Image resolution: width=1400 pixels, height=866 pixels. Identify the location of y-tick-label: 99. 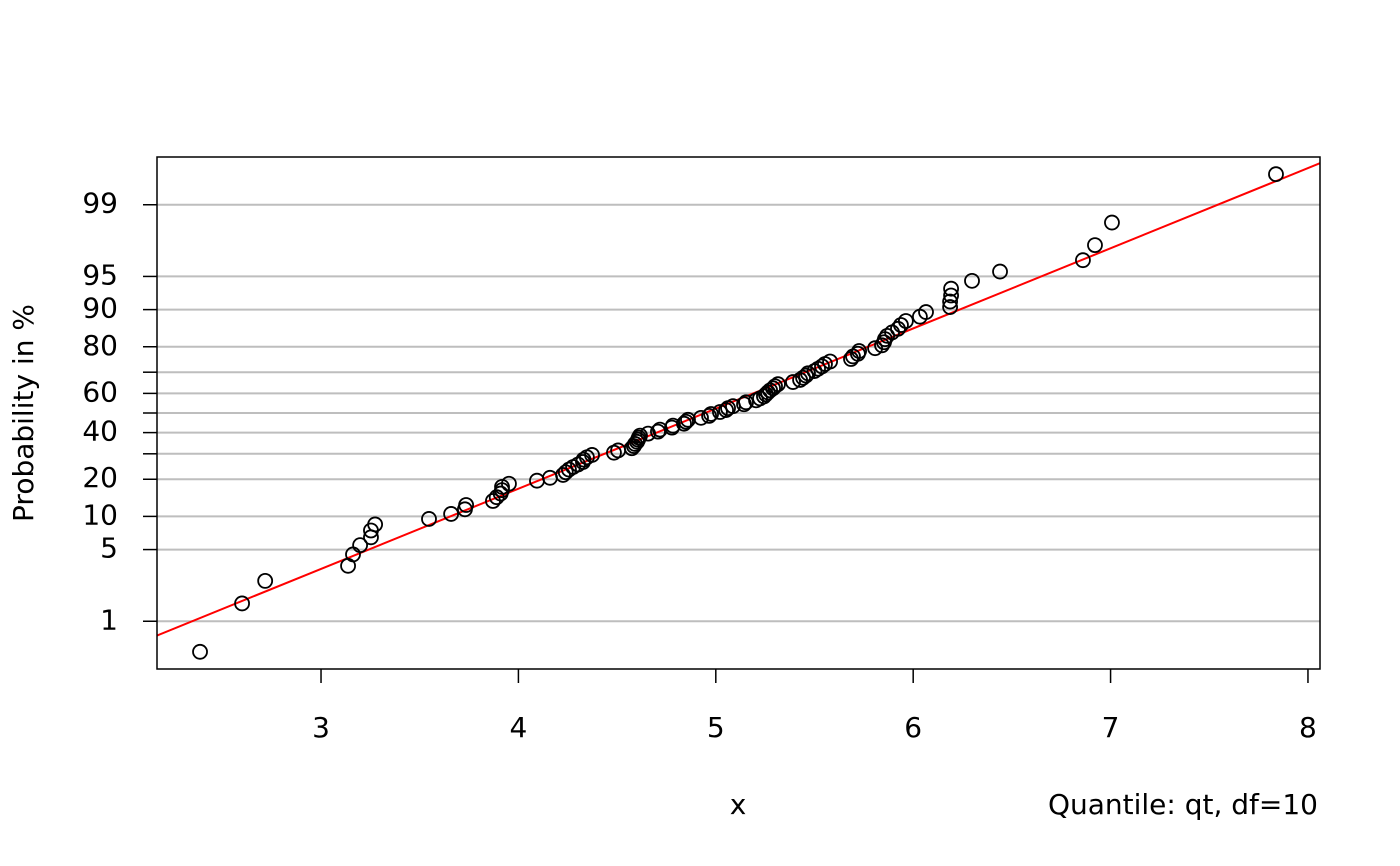
(100, 203).